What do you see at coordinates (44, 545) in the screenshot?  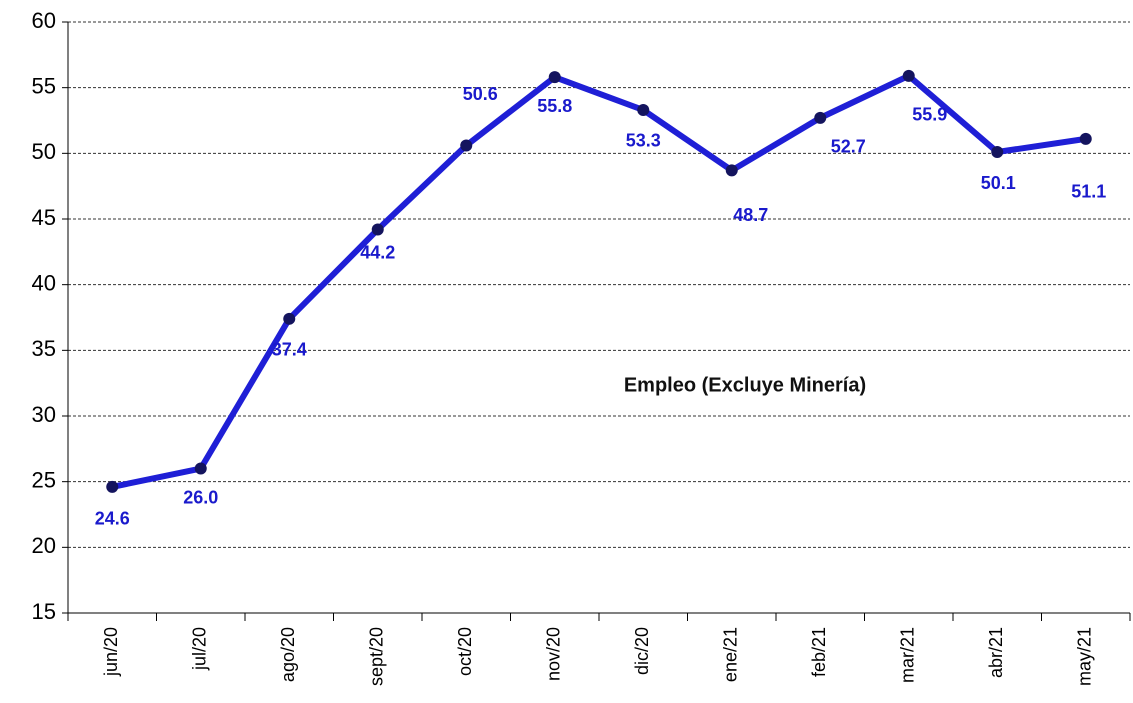 I see `y-tick-label: 20` at bounding box center [44, 545].